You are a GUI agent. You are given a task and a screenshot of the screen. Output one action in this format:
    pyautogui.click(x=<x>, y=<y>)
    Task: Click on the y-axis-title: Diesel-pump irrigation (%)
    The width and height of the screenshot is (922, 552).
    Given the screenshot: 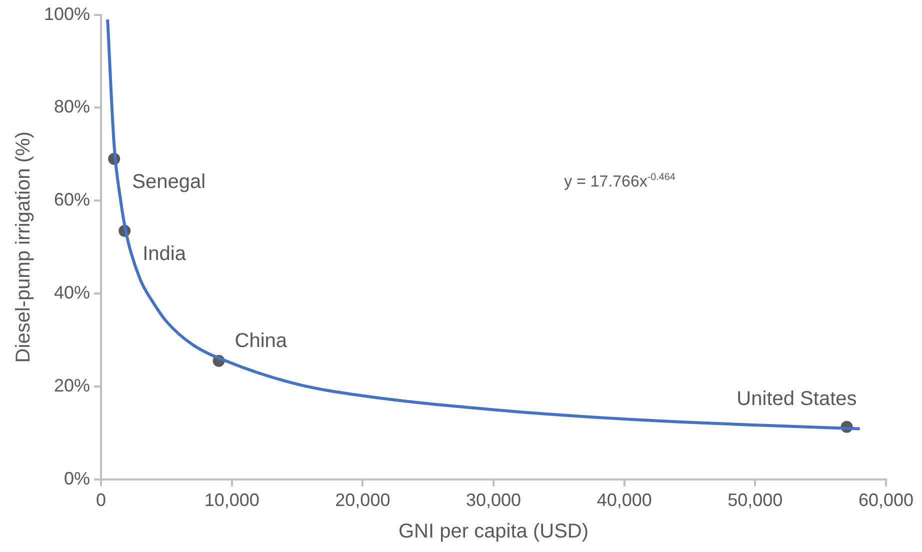 What is the action you would take?
    pyautogui.click(x=23, y=247)
    